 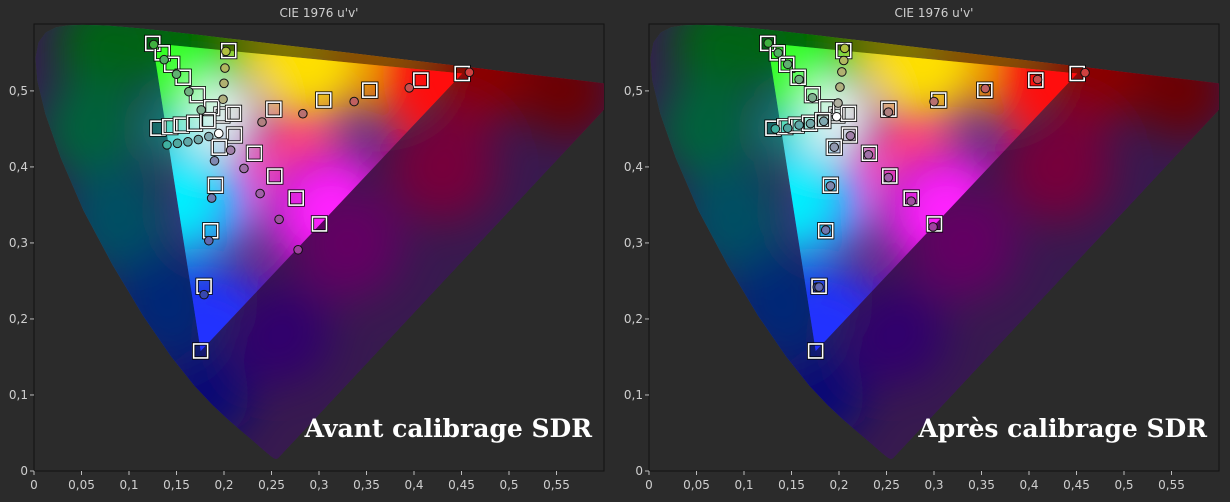 I want to click on x-tick-label: 0,2, so click(x=838, y=485).